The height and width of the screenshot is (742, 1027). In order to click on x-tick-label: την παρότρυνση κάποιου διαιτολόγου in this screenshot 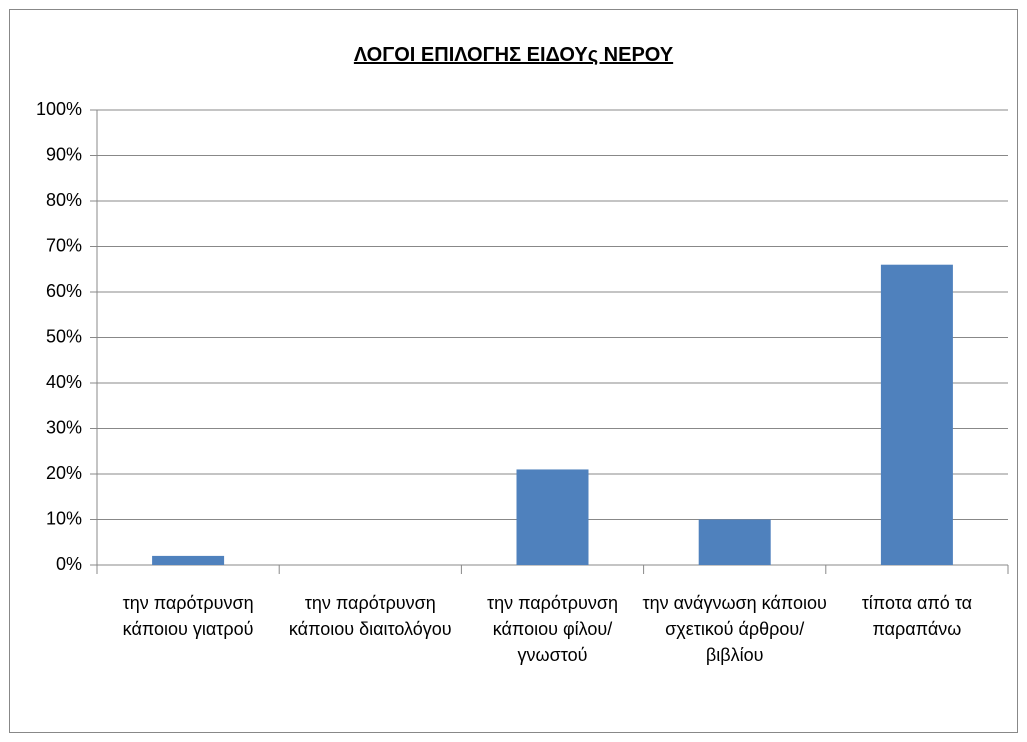, I will do `click(370, 616)`.